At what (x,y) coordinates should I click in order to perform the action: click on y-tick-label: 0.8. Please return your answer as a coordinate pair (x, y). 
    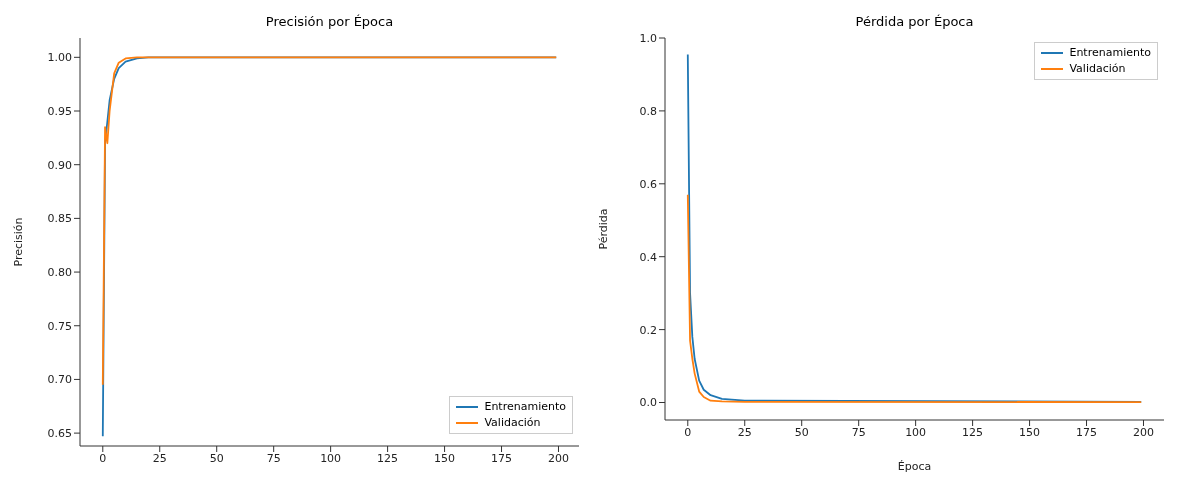
    Looking at the image, I should click on (648, 111).